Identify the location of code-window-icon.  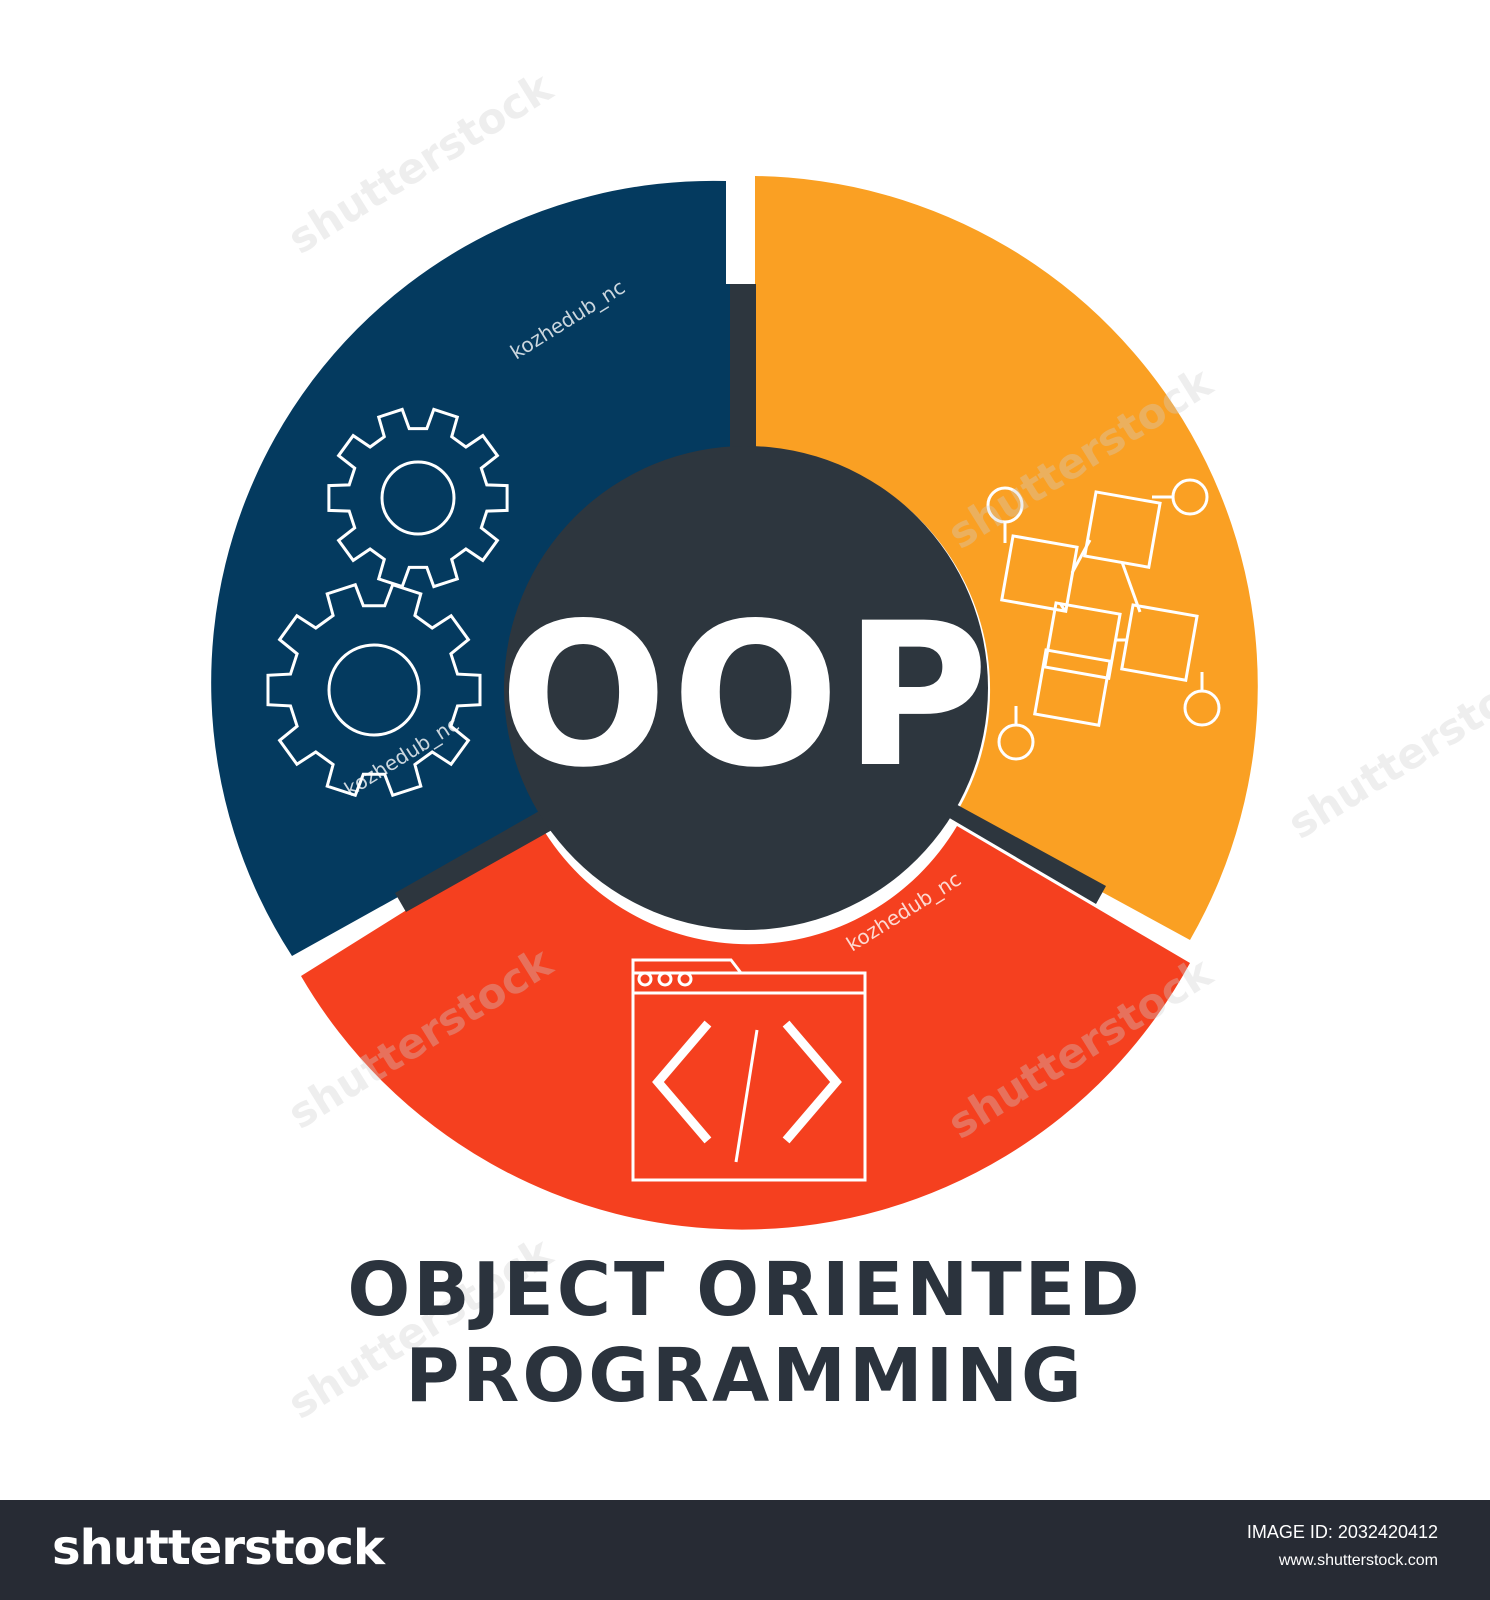
(749, 1070).